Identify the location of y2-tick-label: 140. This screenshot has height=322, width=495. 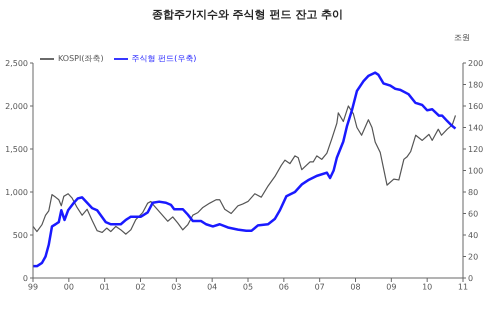
(476, 127).